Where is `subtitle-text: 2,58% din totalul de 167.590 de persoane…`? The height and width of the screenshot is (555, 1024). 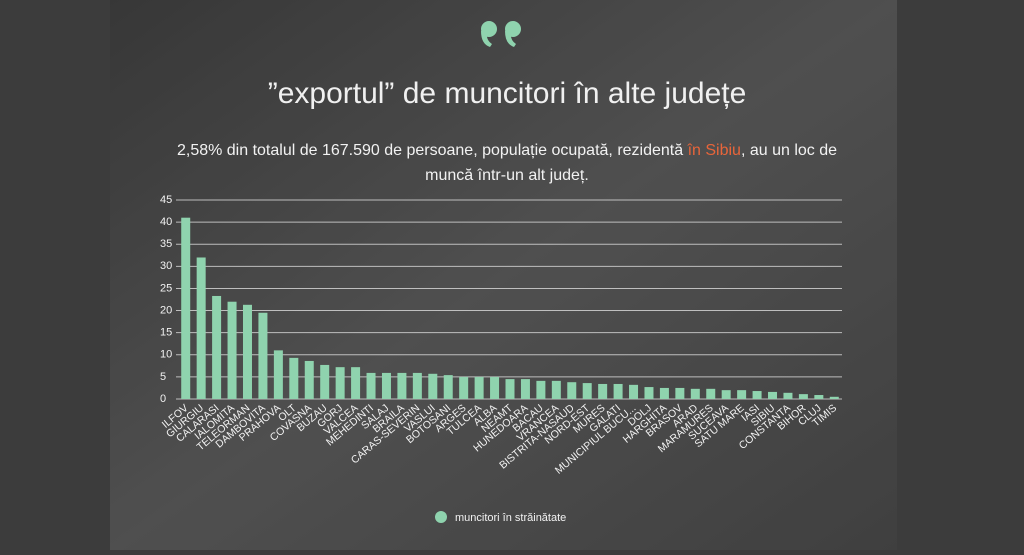
subtitle-text: 2,58% din totalul de 167.590 de persoane… is located at coordinates (432, 150).